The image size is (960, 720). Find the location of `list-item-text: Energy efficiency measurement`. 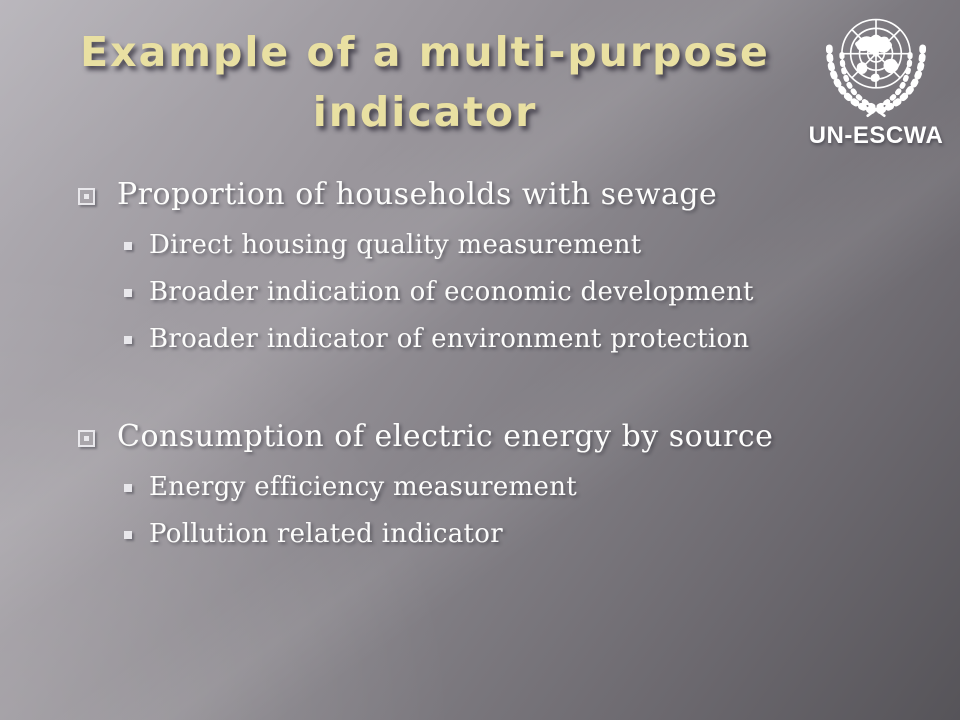

list-item-text: Energy efficiency measurement is located at coordinates (363, 487).